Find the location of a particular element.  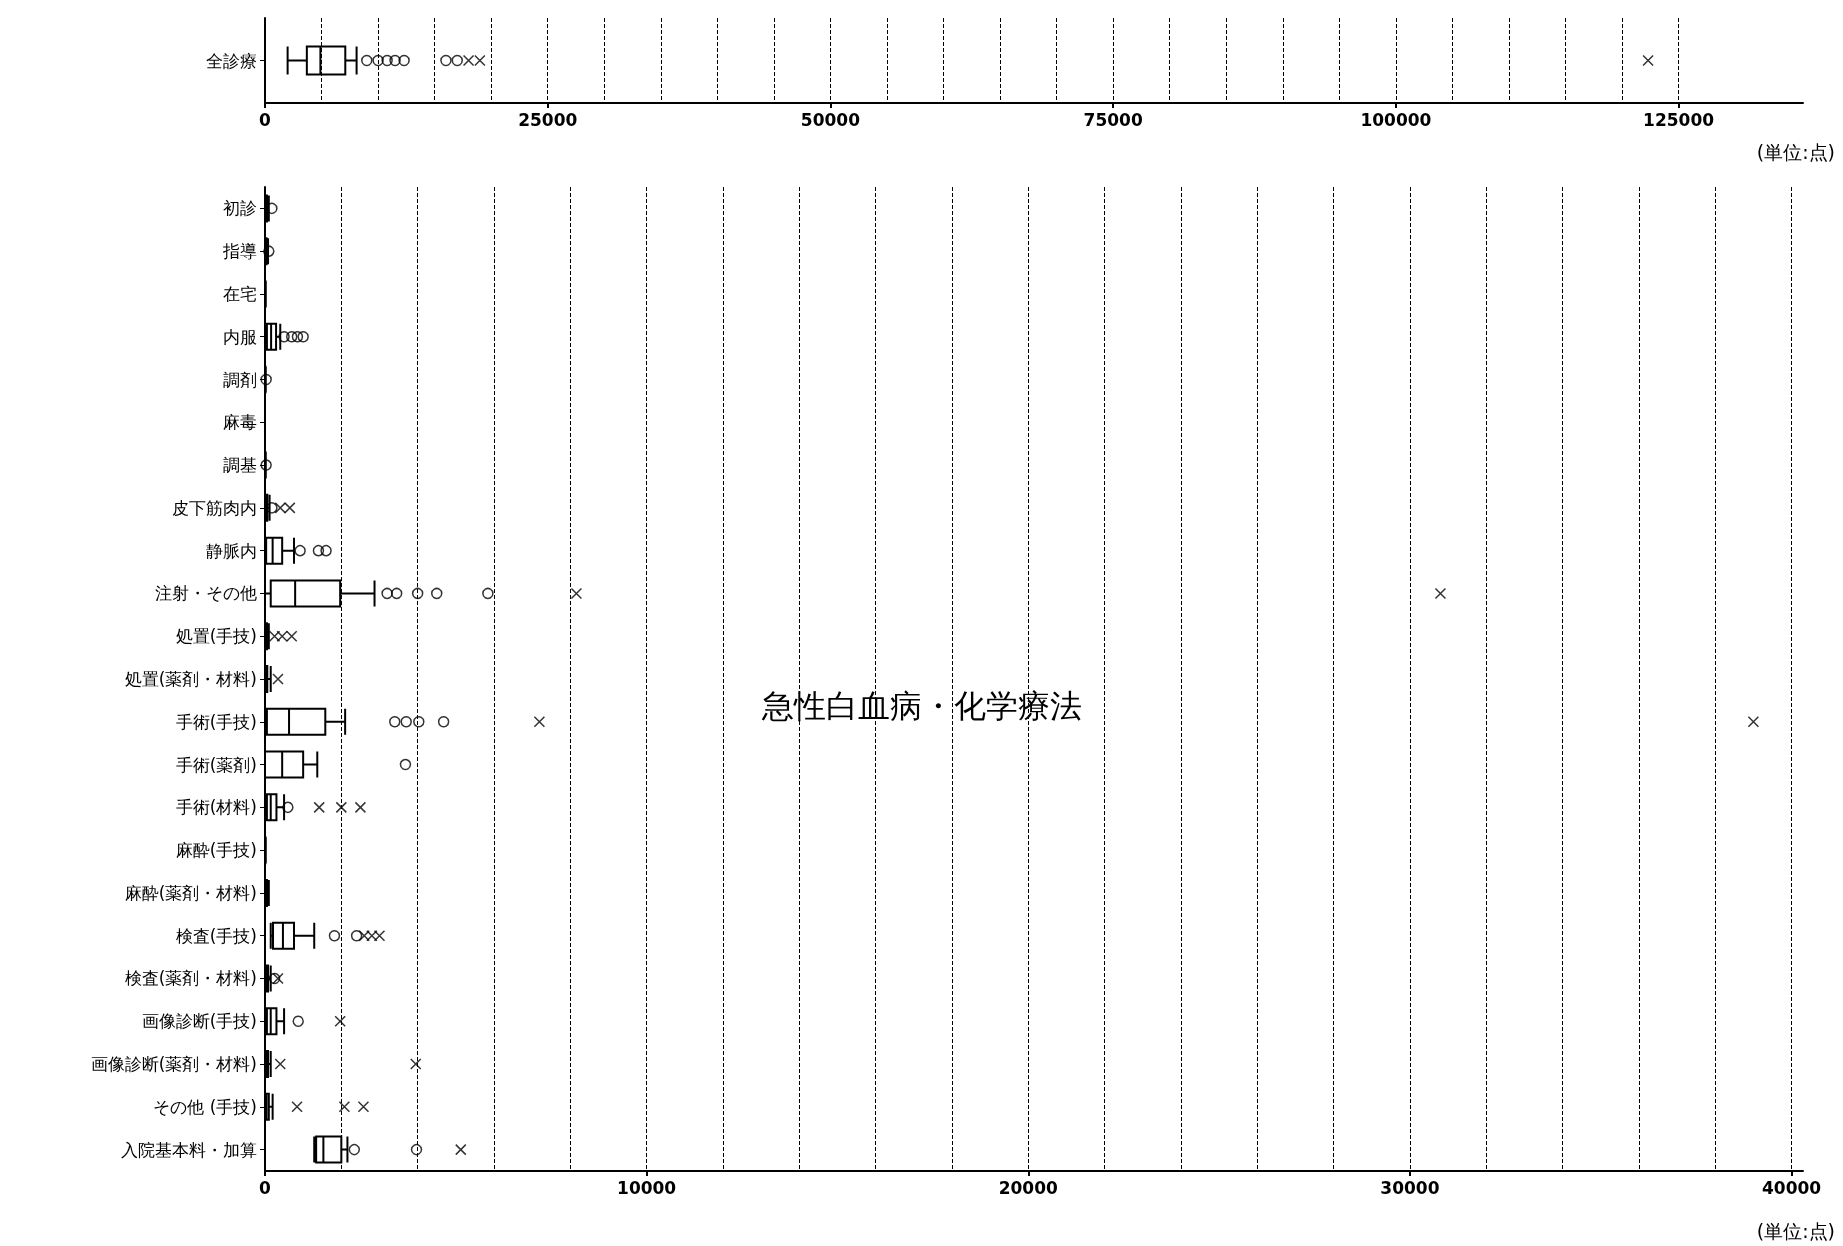

y-tick-label: 画像診断(手技) is located at coordinates (199, 1021).